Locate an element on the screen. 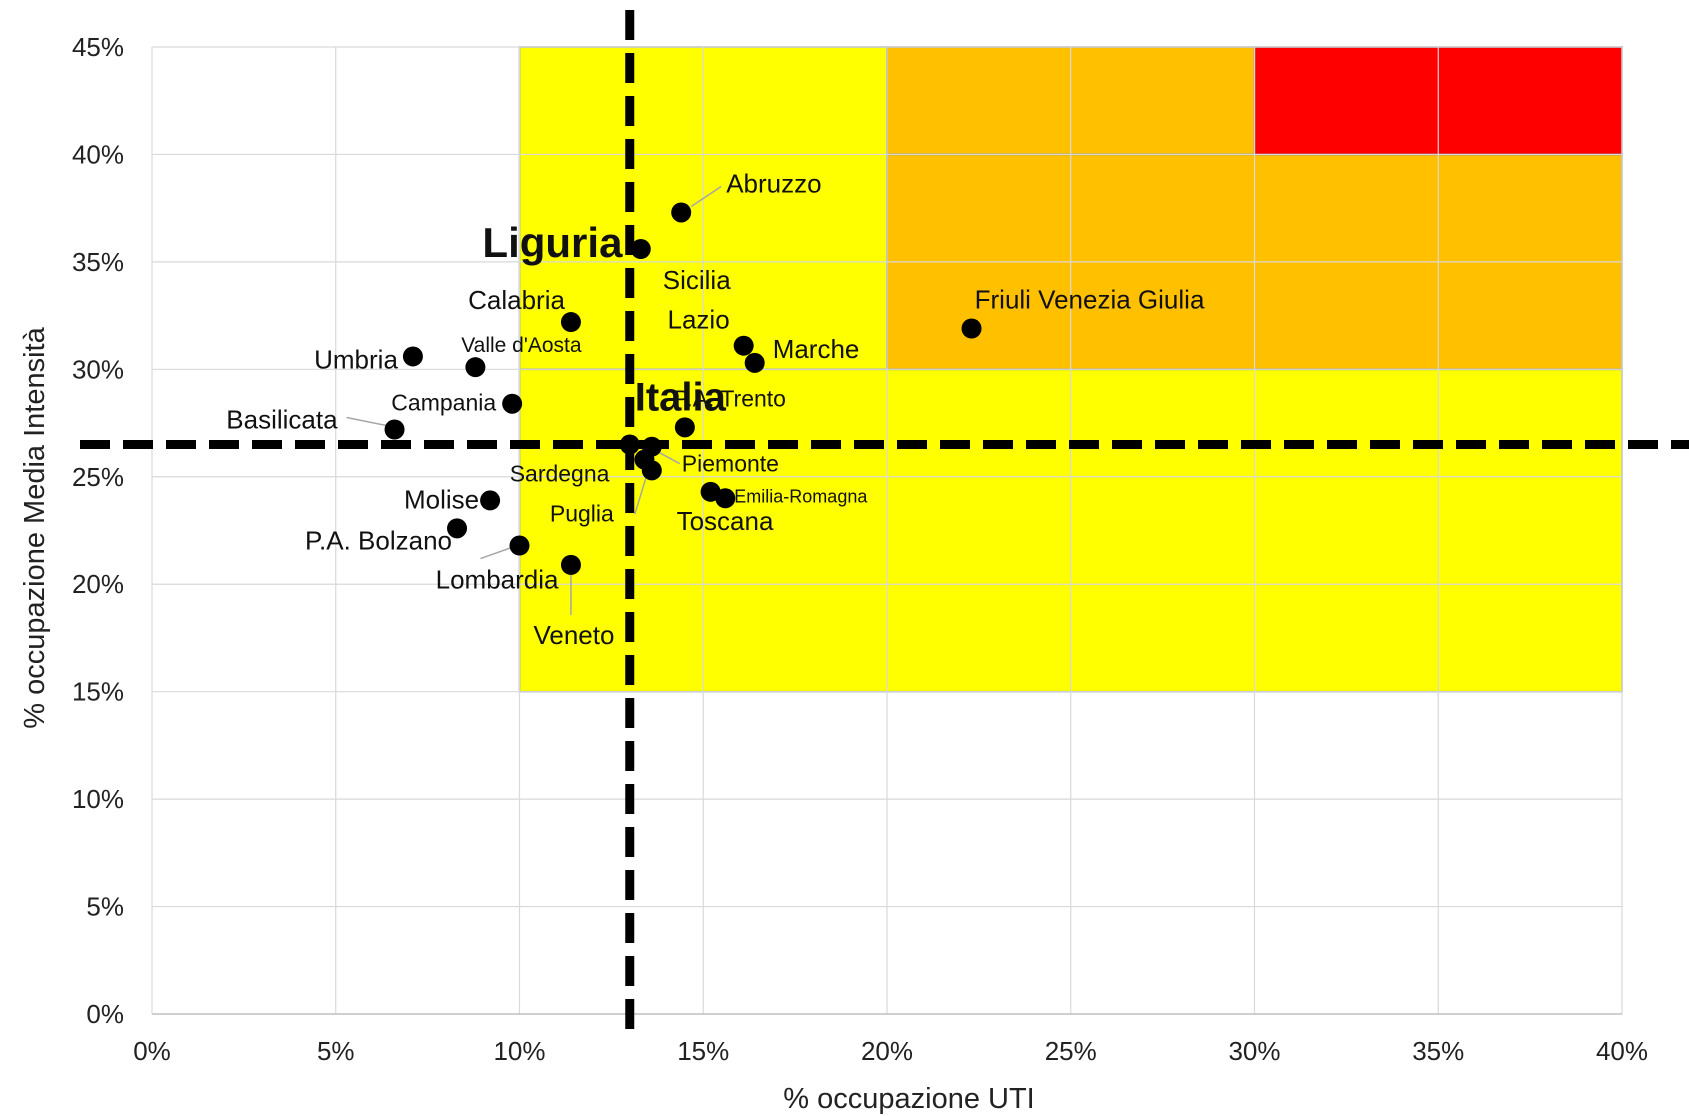  point-puglia is located at coordinates (651, 470).